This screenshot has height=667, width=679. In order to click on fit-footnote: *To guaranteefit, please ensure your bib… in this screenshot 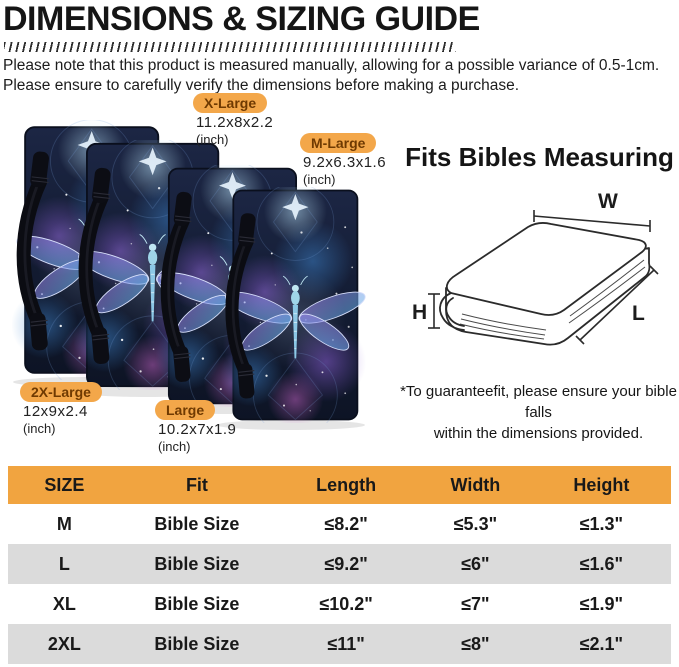, I will do `click(538, 412)`.